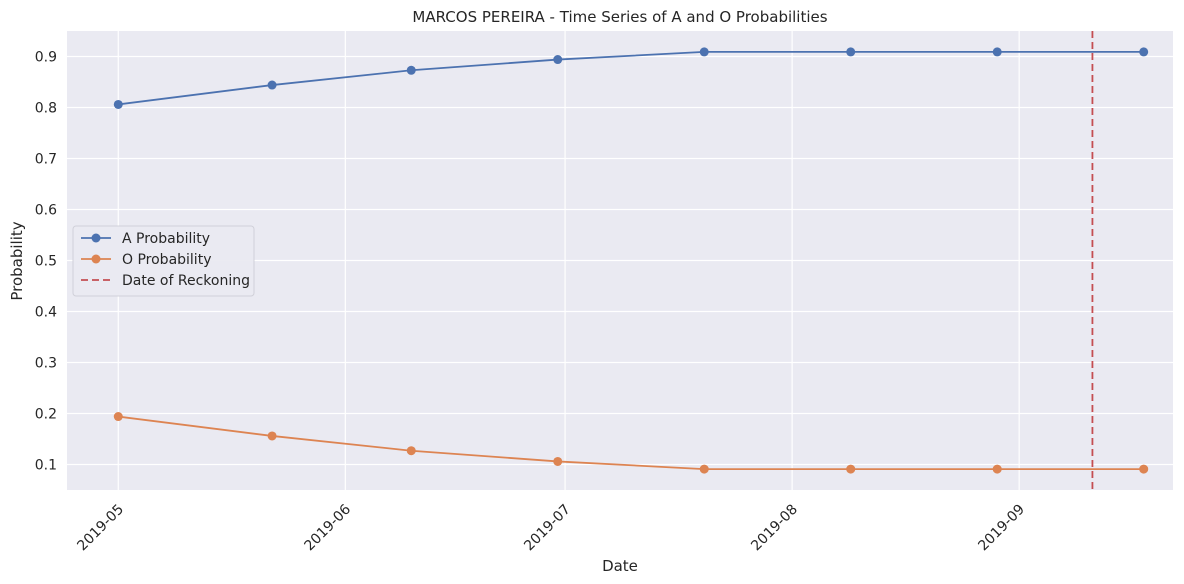 The height and width of the screenshot is (584, 1184). I want to click on y-tick-label: 0.1, so click(46, 466).